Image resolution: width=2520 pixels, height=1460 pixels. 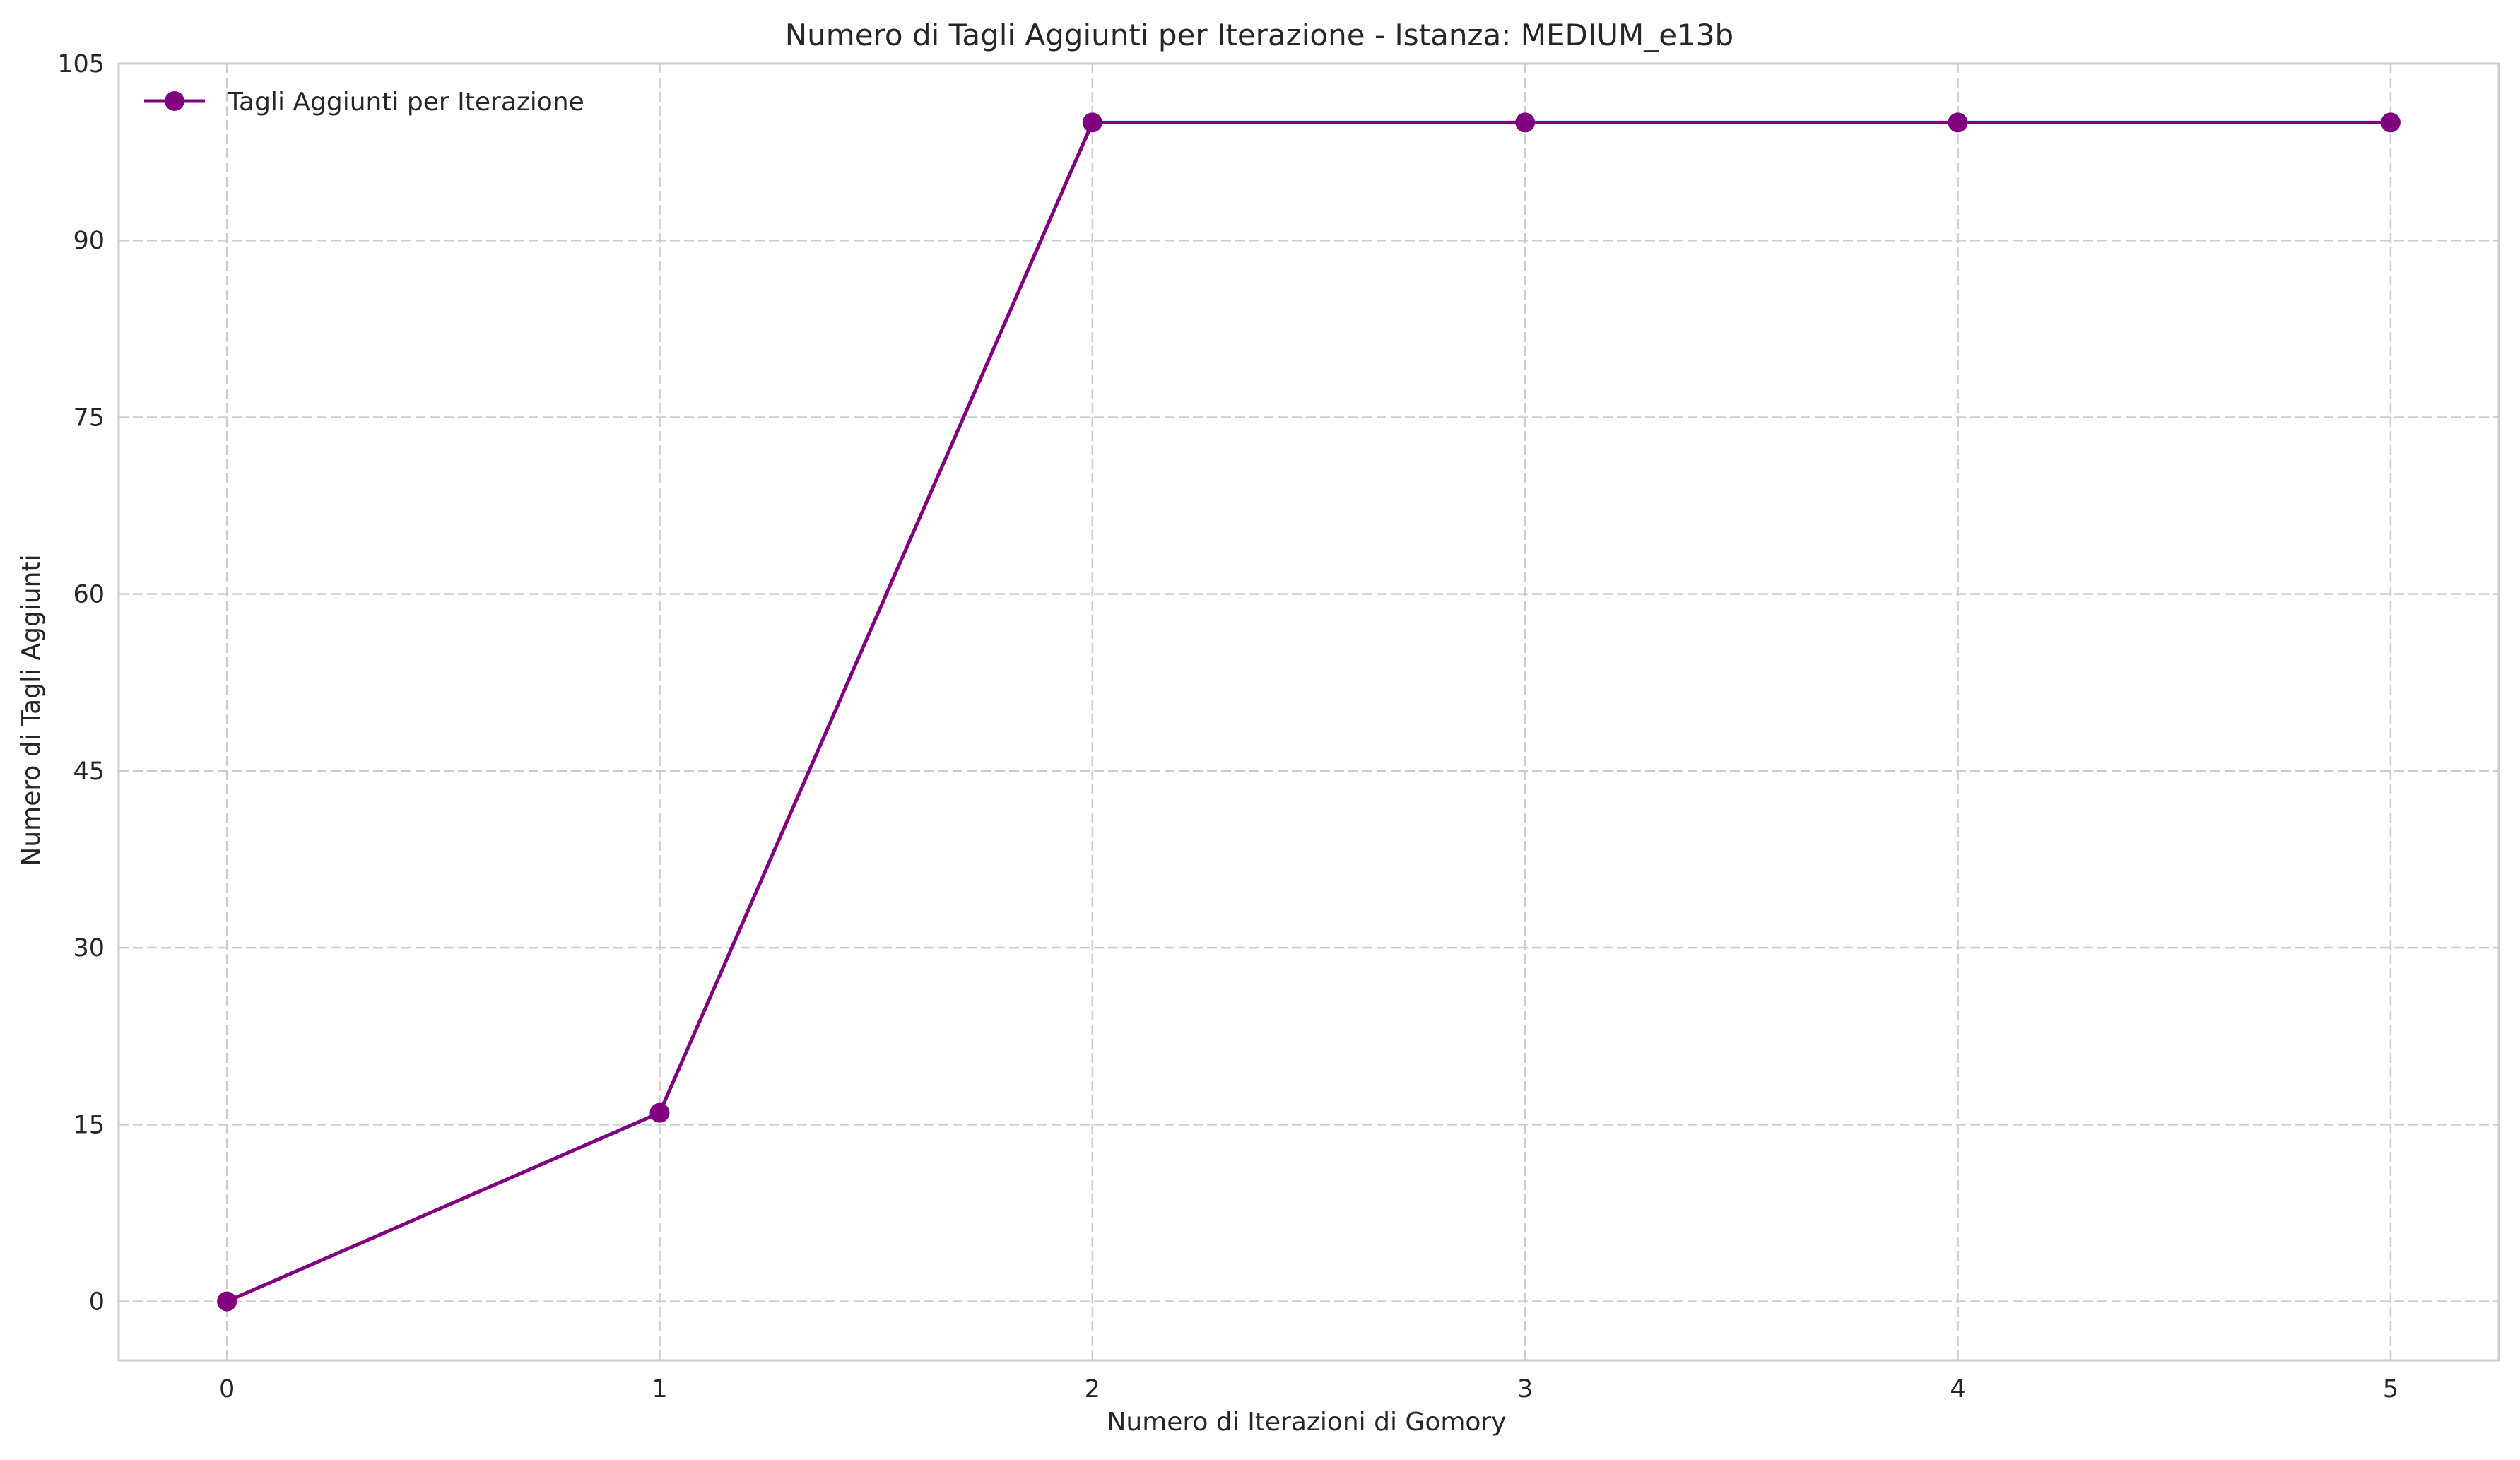 What do you see at coordinates (1093, 1389) in the screenshot?
I see `x-tick-label-2: 2` at bounding box center [1093, 1389].